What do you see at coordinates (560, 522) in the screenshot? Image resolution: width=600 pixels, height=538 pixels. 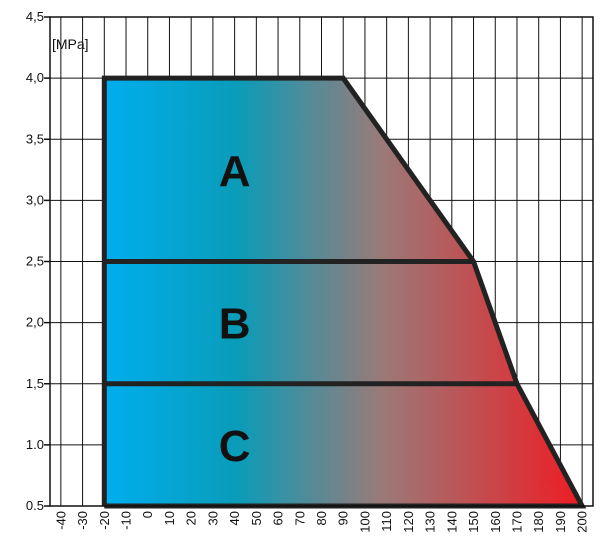 I see `x-tick-label: 190` at bounding box center [560, 522].